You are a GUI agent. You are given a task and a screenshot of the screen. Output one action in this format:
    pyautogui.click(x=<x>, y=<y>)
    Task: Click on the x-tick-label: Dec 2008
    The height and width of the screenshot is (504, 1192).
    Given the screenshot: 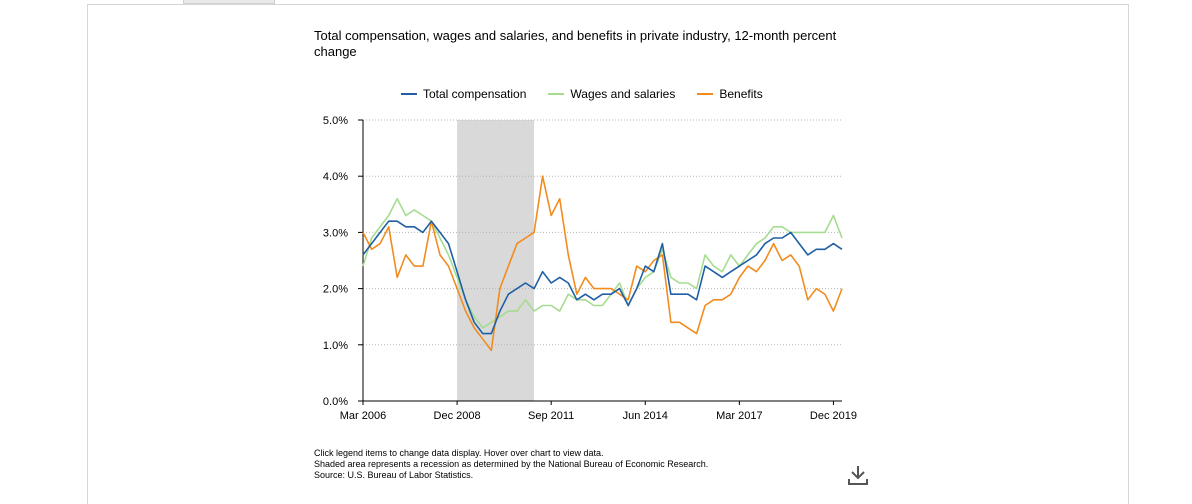 What is the action you would take?
    pyautogui.click(x=457, y=416)
    